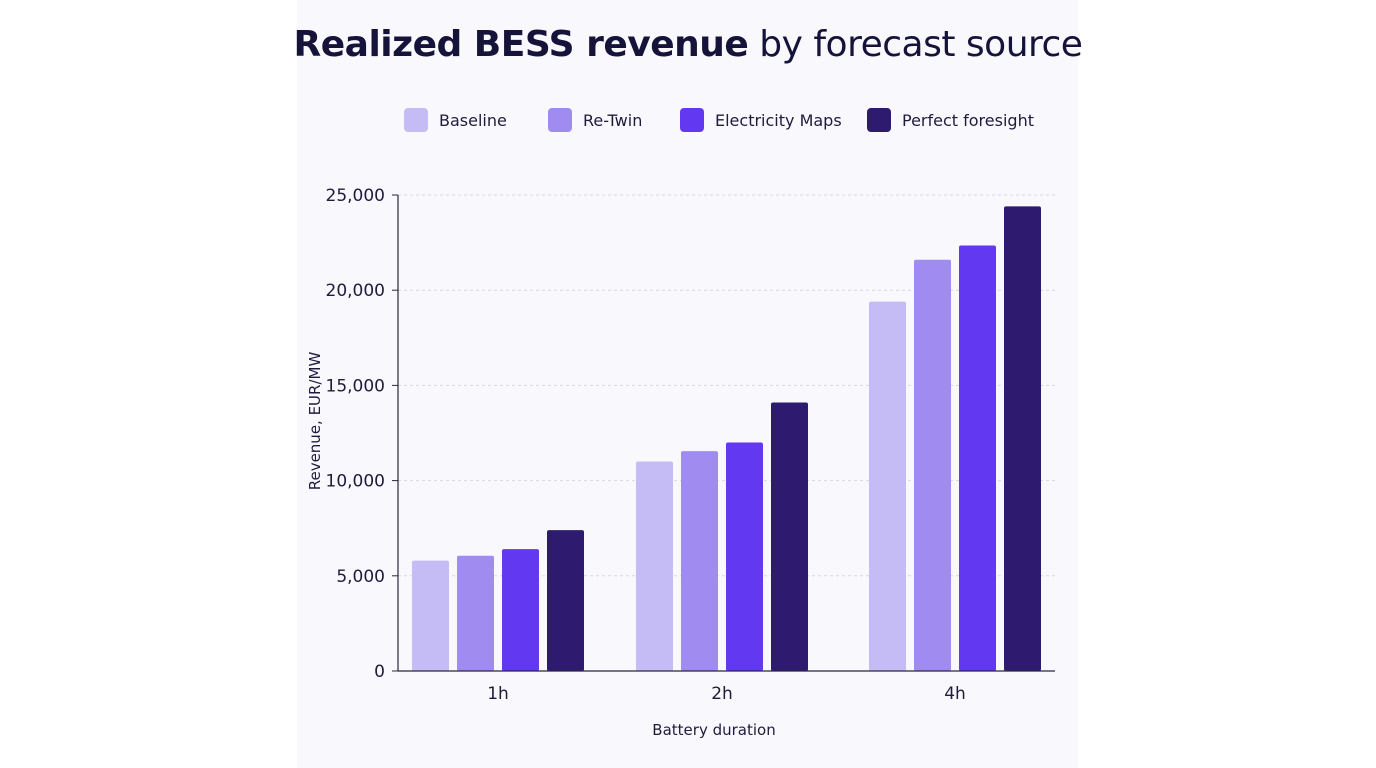 This screenshot has width=1376, height=768. What do you see at coordinates (355, 291) in the screenshot?
I see `y-tick-label: 20,000` at bounding box center [355, 291].